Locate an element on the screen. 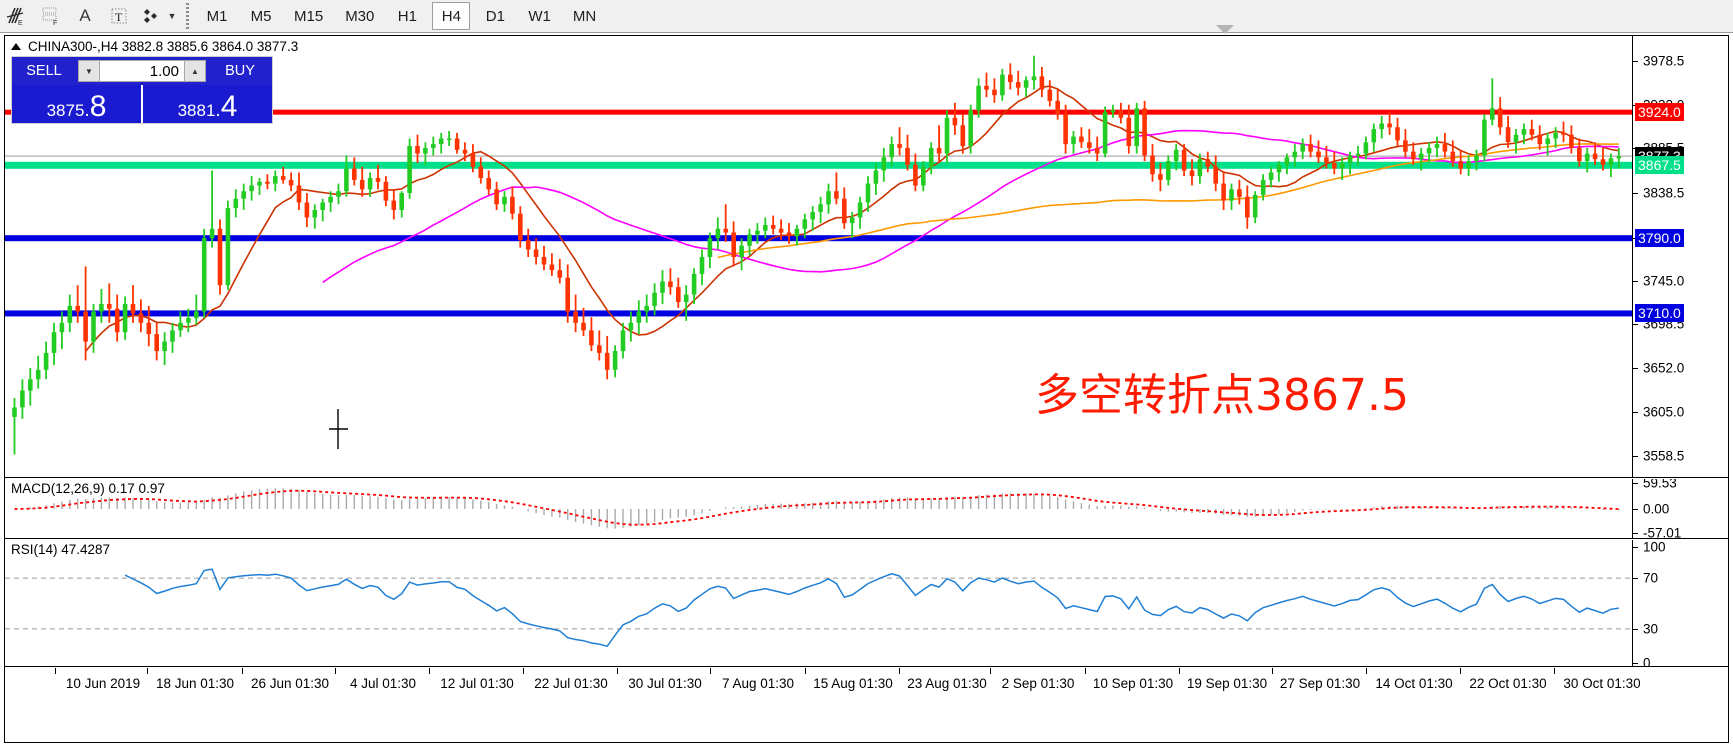 The height and width of the screenshot is (748, 1733). objects-icon is located at coordinates (153, 16).